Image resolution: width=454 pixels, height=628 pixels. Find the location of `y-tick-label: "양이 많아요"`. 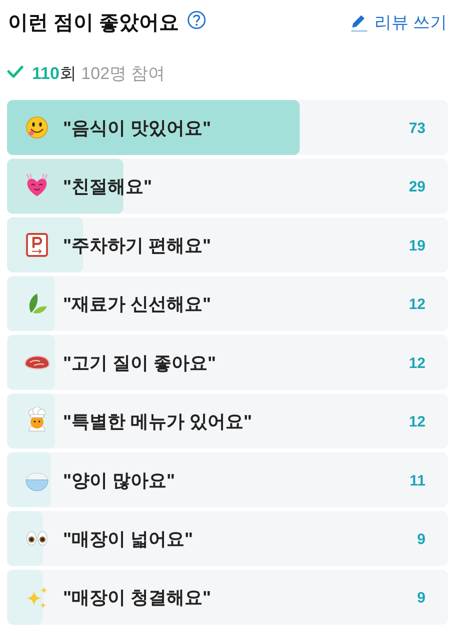

y-tick-label: "양이 많아요" is located at coordinates (119, 480).